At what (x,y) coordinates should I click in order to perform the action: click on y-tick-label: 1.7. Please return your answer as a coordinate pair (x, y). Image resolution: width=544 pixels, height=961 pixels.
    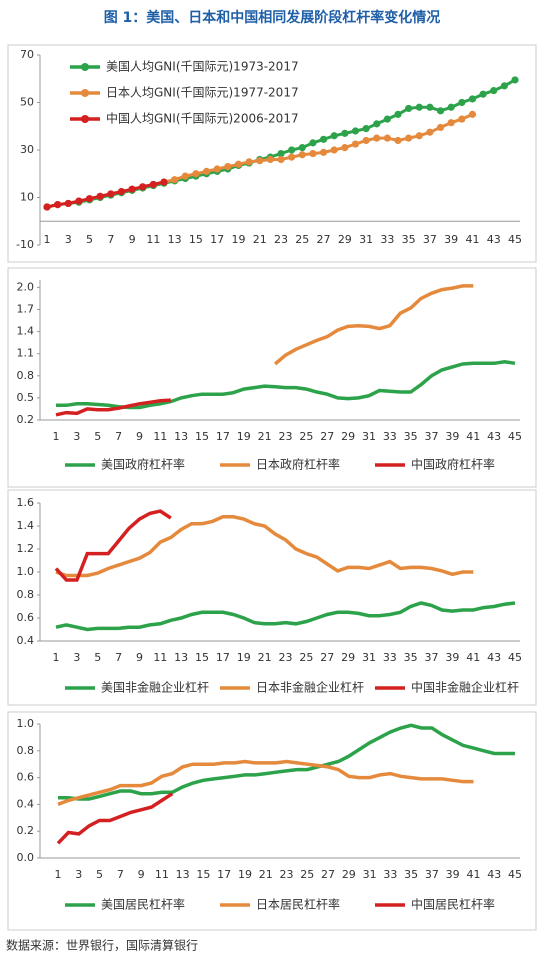
    Looking at the image, I should click on (26, 308).